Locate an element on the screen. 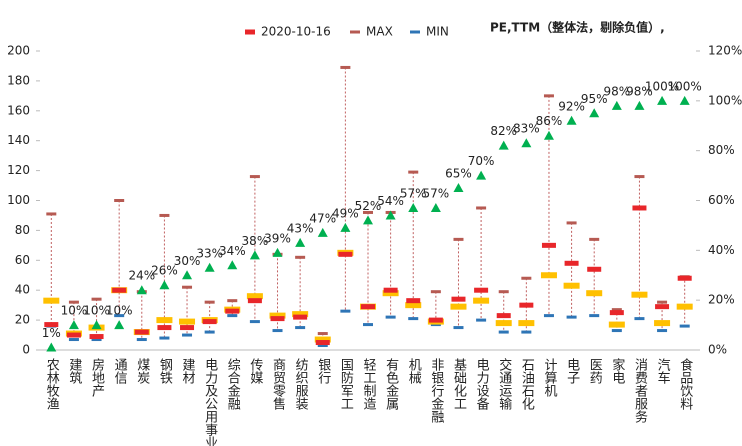  y-tick-label: 120 is located at coordinates (18, 170).